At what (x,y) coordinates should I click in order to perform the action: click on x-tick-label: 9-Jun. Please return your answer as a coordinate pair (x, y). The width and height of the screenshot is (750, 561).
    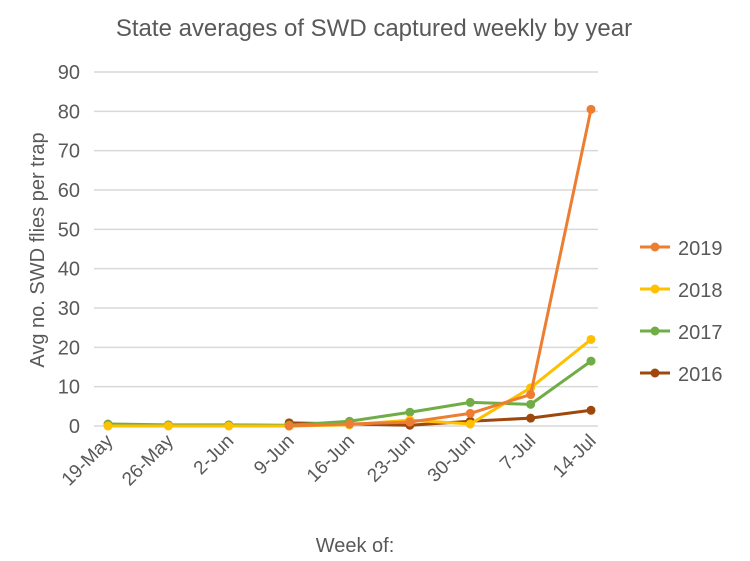
    Looking at the image, I should click on (274, 455).